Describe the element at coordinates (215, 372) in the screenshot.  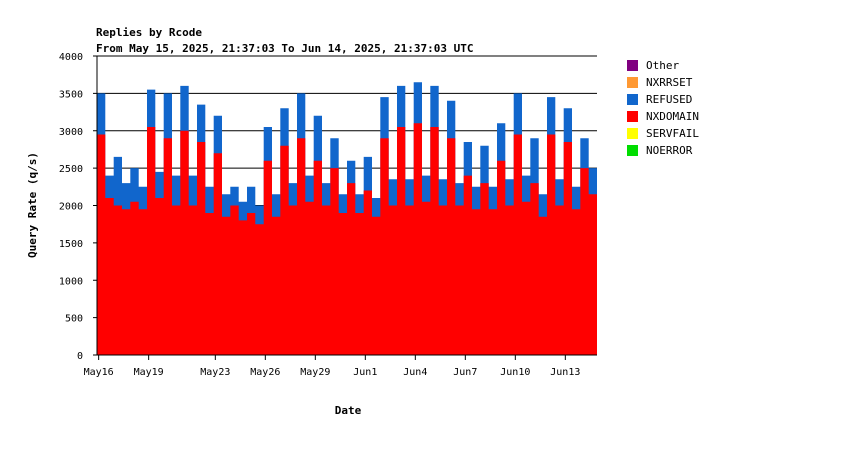
I see `x-tick-label: May23` at that location.